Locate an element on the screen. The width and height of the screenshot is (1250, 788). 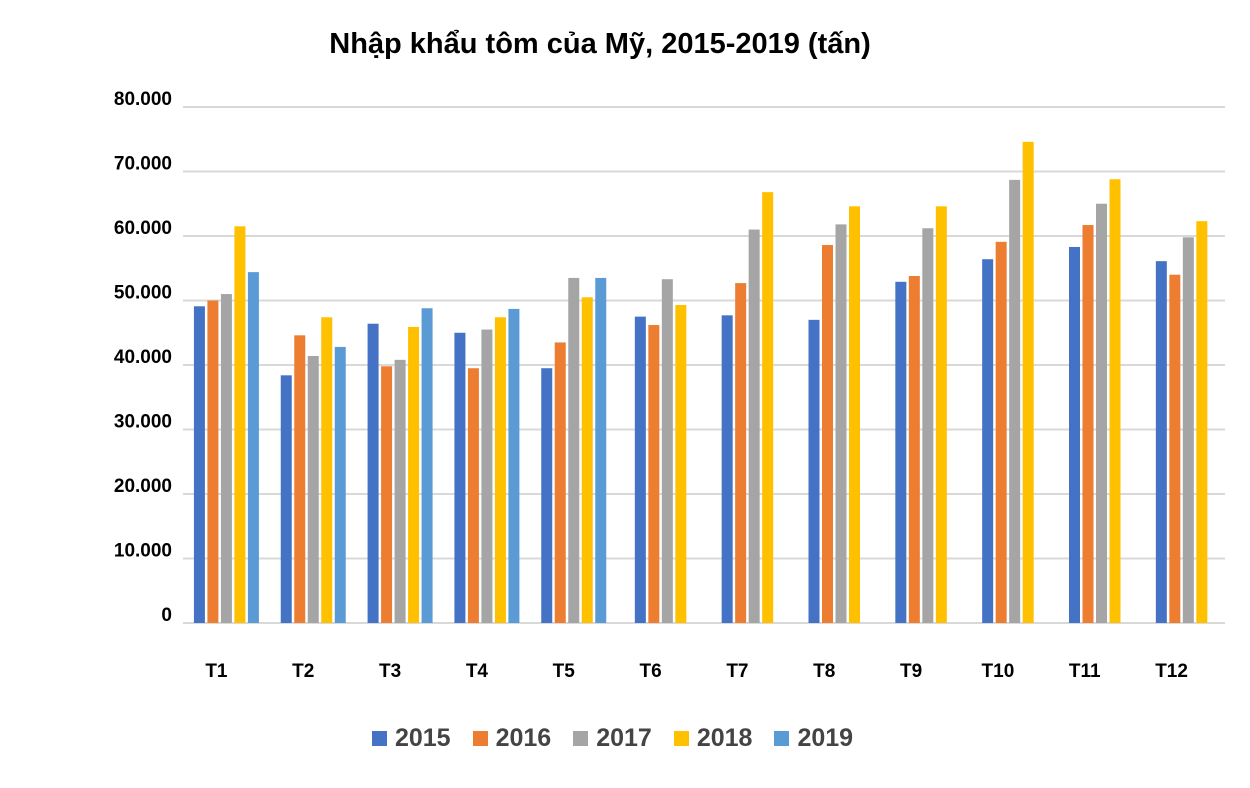
legend: 2015 2016 2017 2018 2019 is located at coordinates (612, 738).